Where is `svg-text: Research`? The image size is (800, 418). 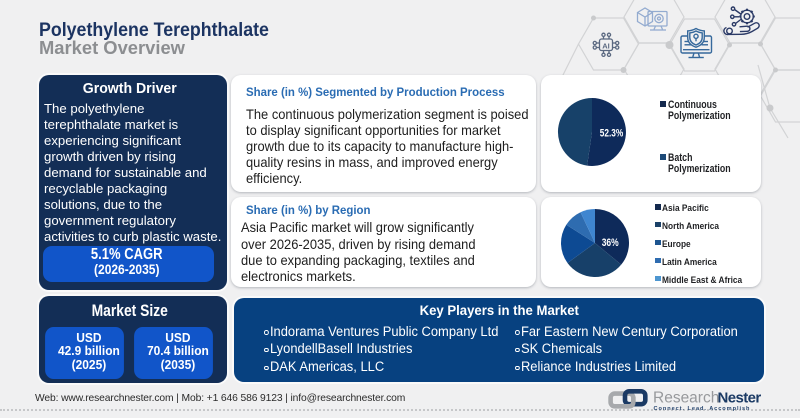
svg-text: Research is located at coordinates (686, 398).